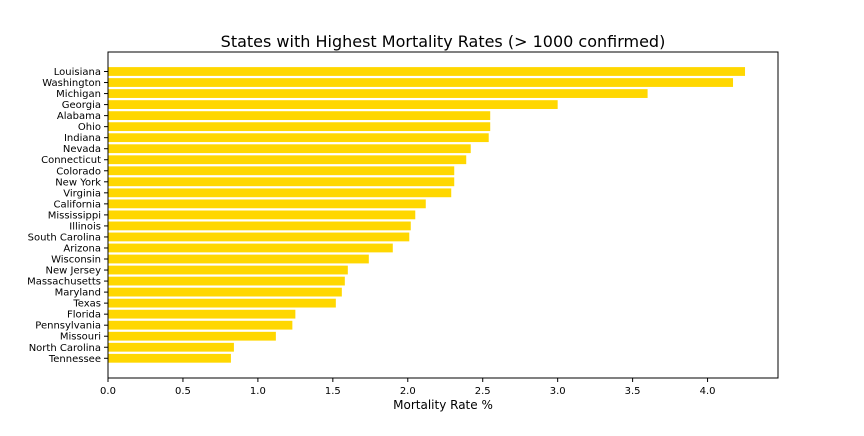 The image size is (864, 436). I want to click on y-tick-label: Wisconsin, so click(76, 260).